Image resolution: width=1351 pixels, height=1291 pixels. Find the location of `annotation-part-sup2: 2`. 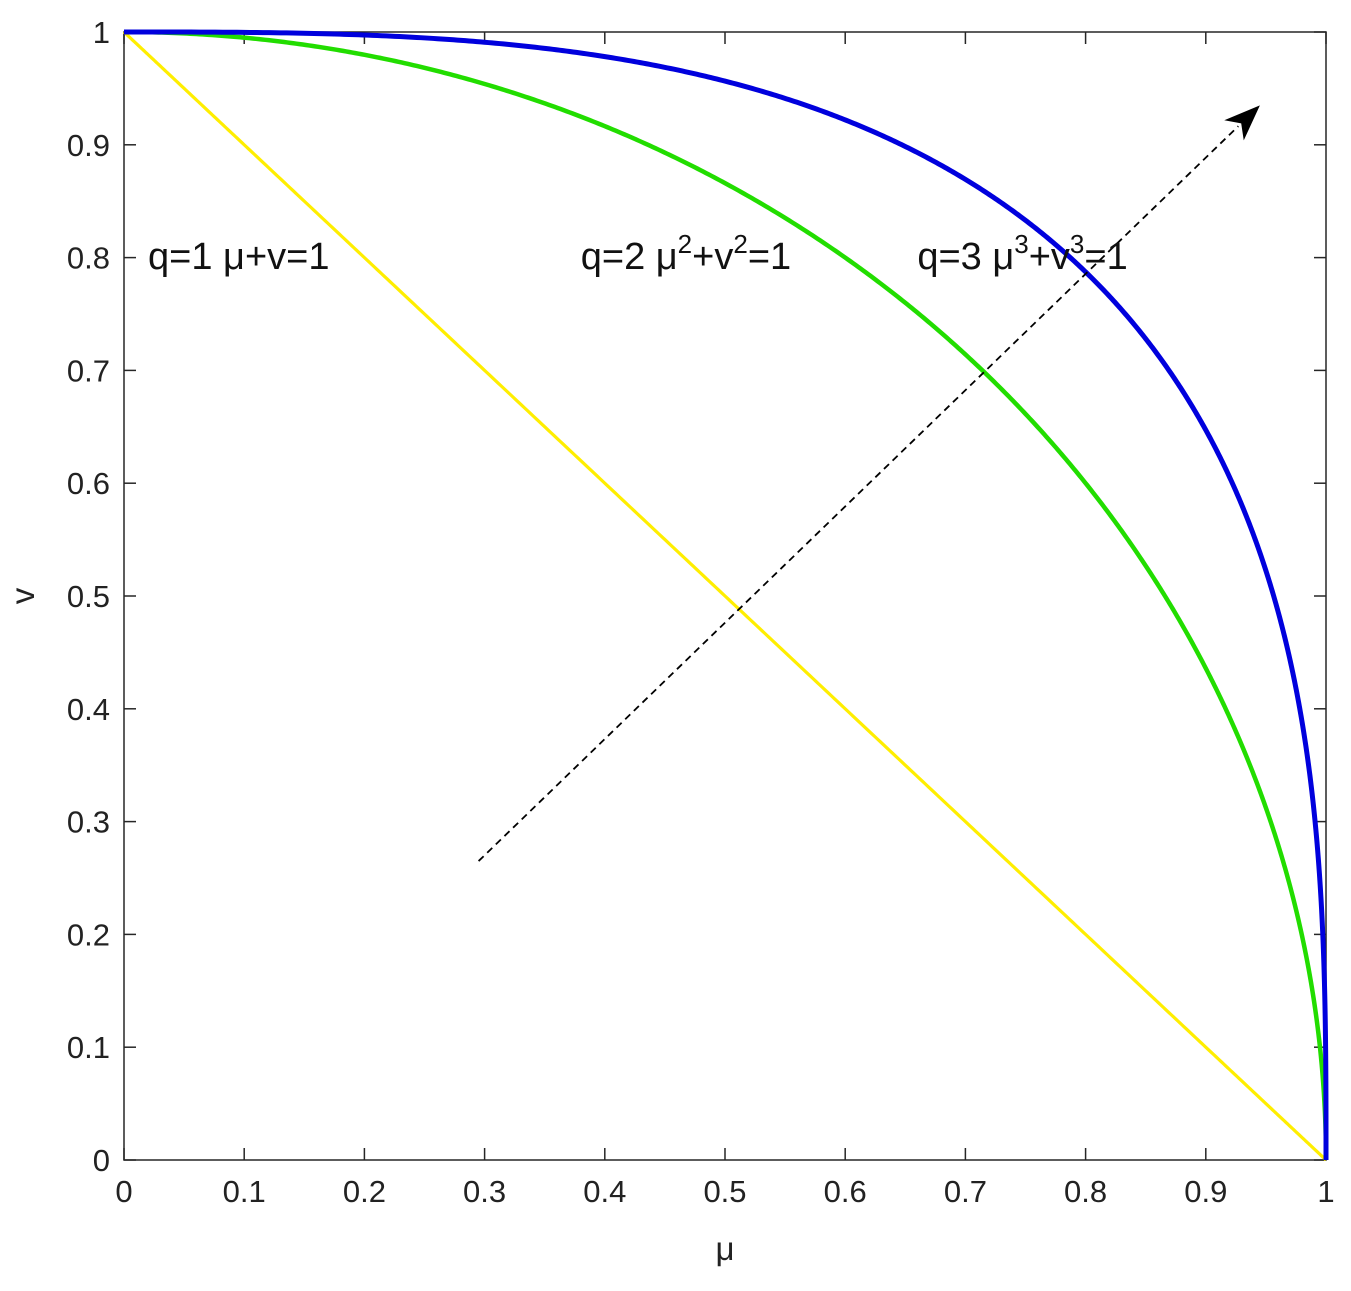

annotation-part-sup2: 2 is located at coordinates (740, 244).